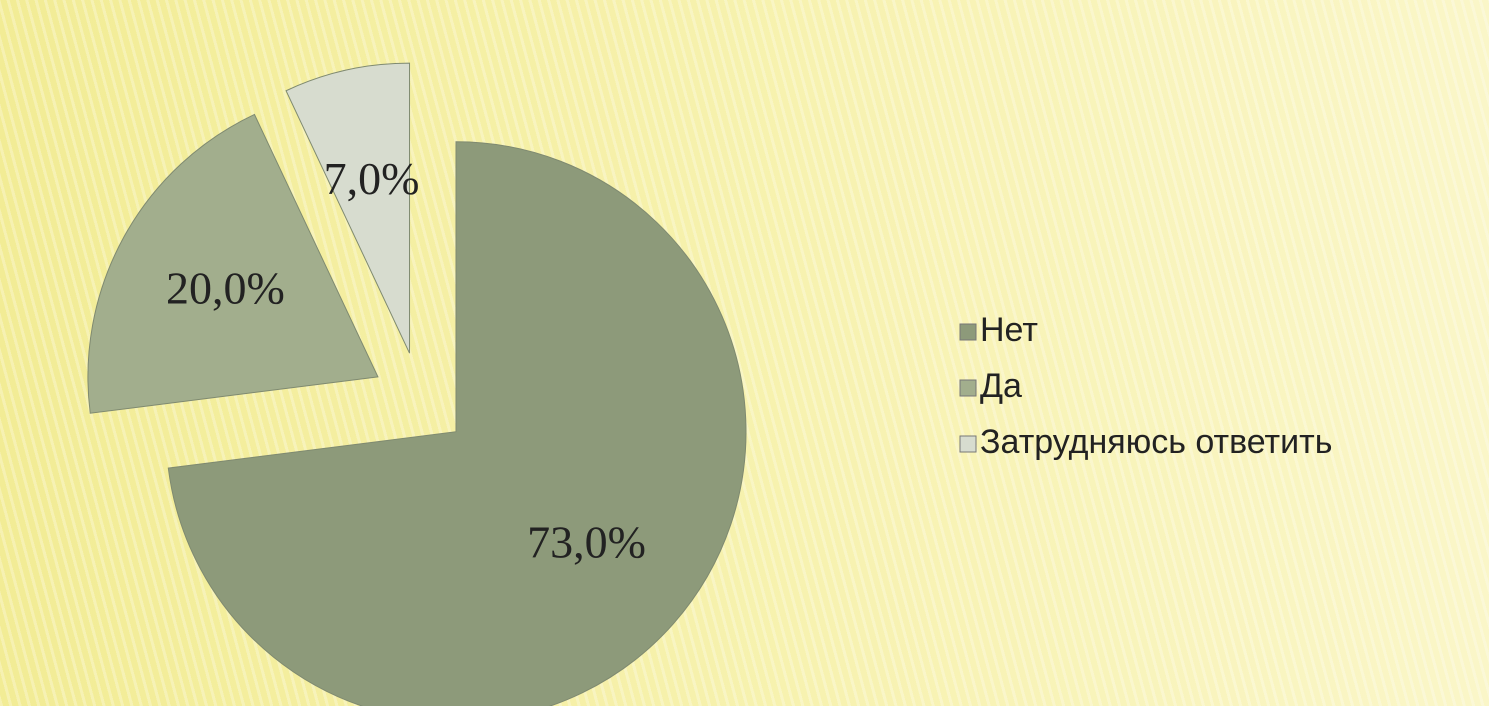 The height and width of the screenshot is (706, 1489). Describe the element at coordinates (1009, 330) in the screenshot. I see `legend-label: Нет` at that location.